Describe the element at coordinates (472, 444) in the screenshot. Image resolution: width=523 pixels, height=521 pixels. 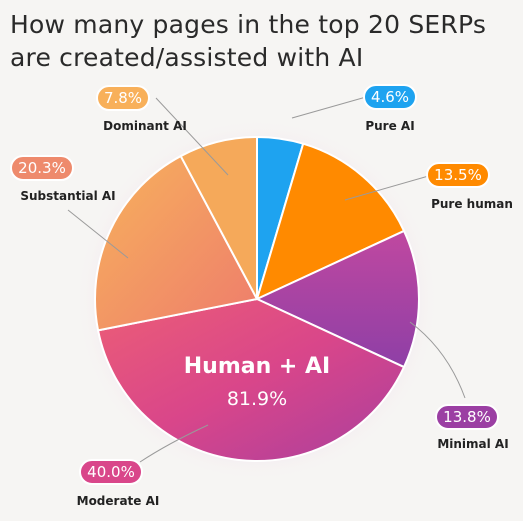
I see `category-label-minimal-ai: Minimal AI` at that location.